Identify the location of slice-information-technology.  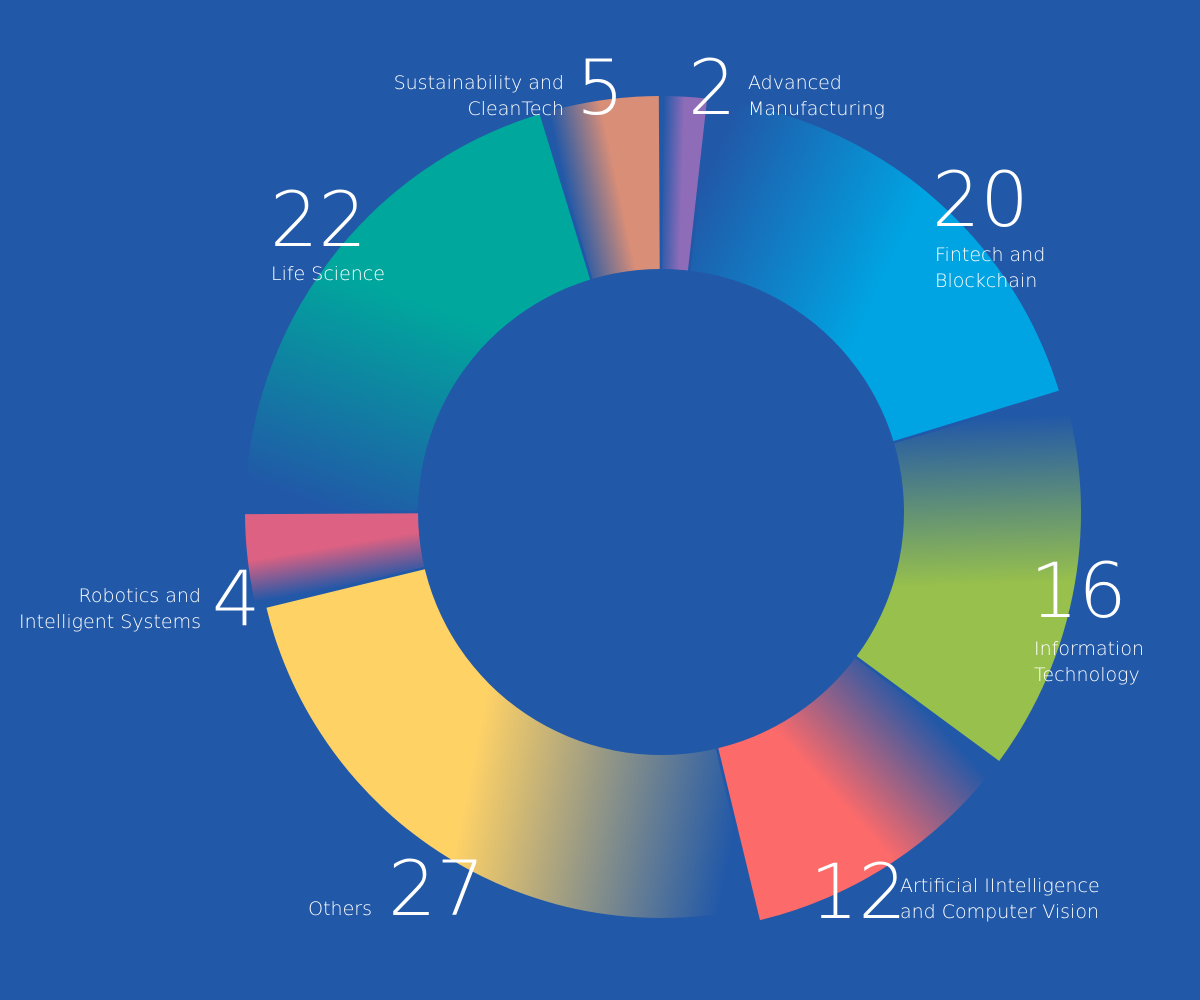
(964, 577).